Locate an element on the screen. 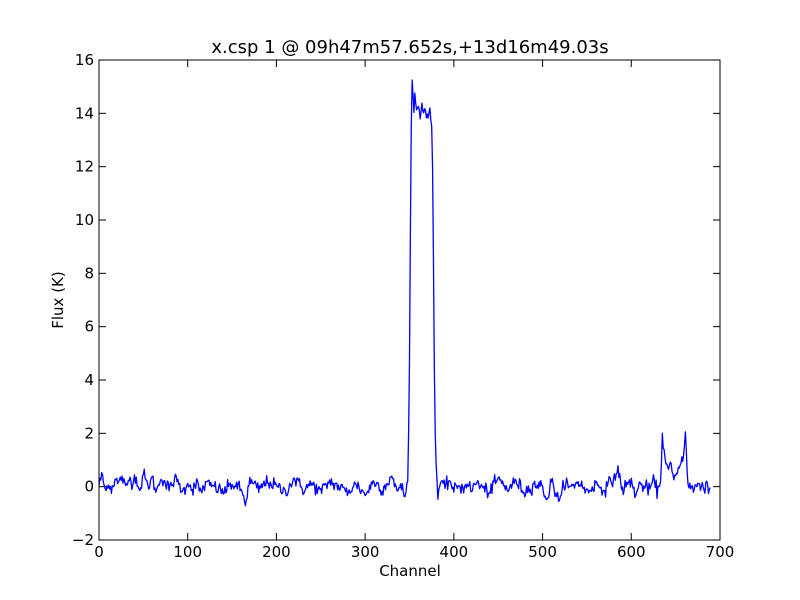 This screenshot has width=800, height=600. y-axis-label: Flux (K) is located at coordinates (58, 300).